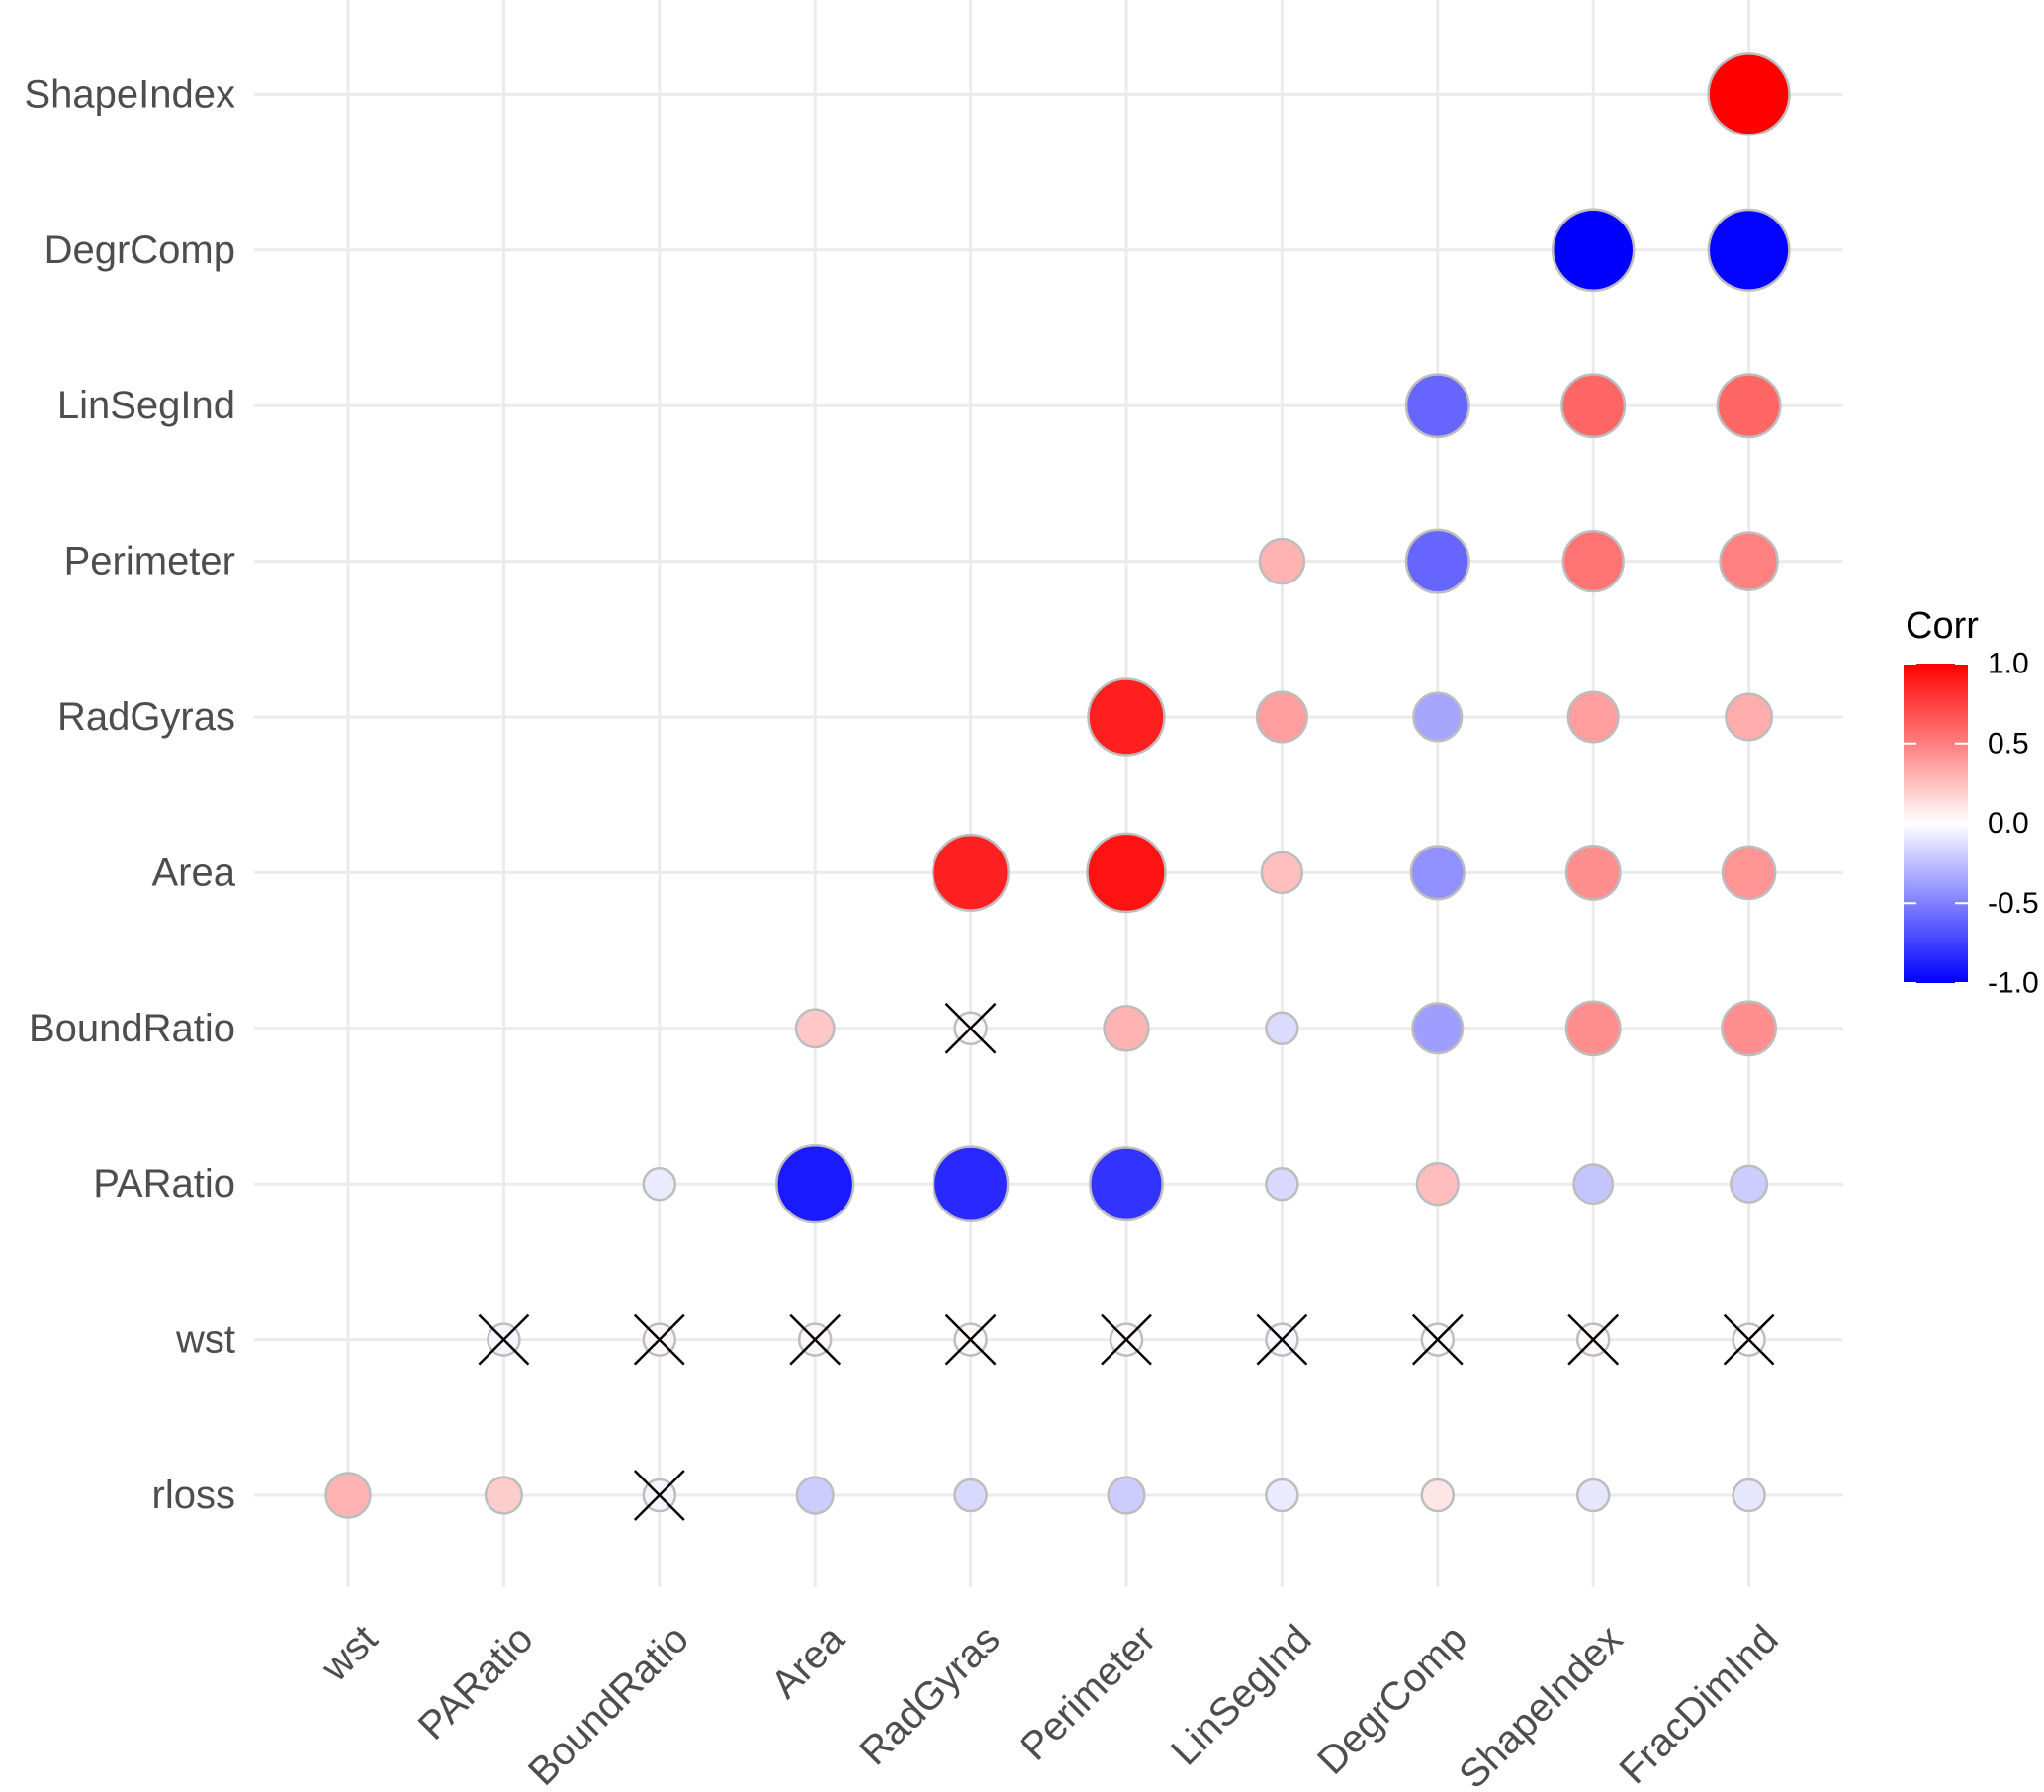  Describe the element at coordinates (1698, 1704) in the screenshot. I see `x-tick-label: FracDimInd` at that location.